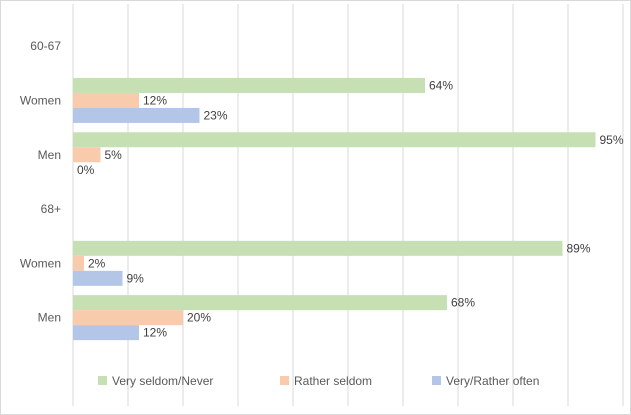  What do you see at coordinates (162, 381) in the screenshot?
I see `legend-label: Very seldom/Never` at bounding box center [162, 381].